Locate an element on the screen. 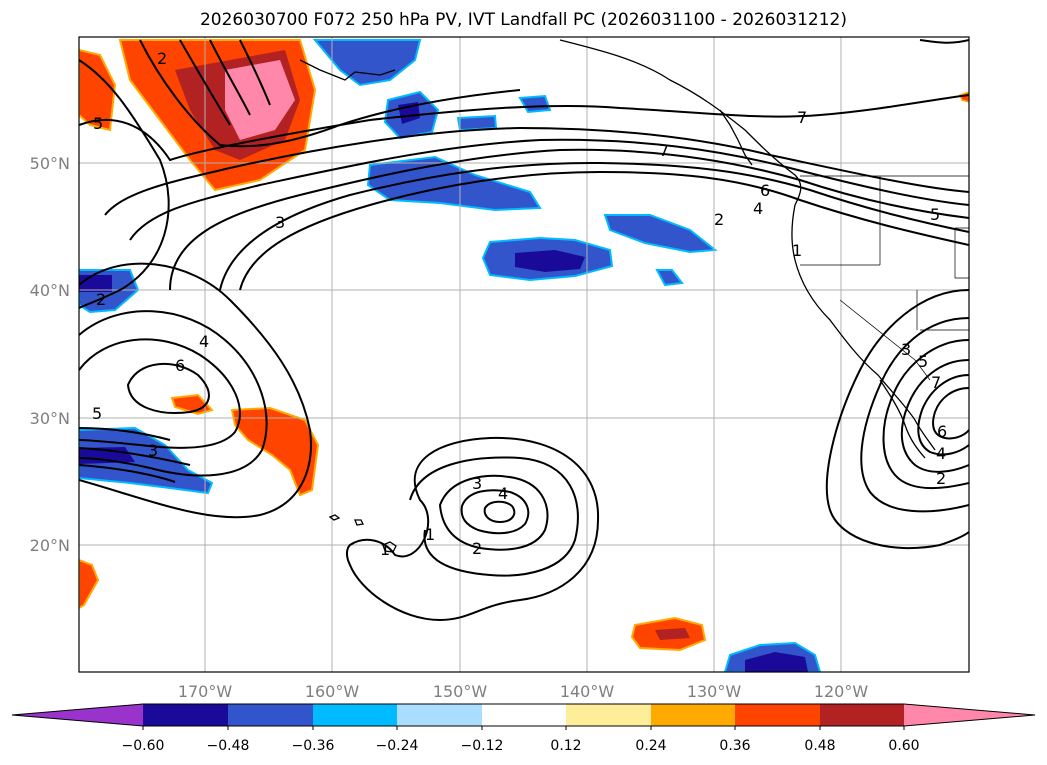 This screenshot has height=765, width=1047. pv-positive-anomaly-south is located at coordinates (668, 634).